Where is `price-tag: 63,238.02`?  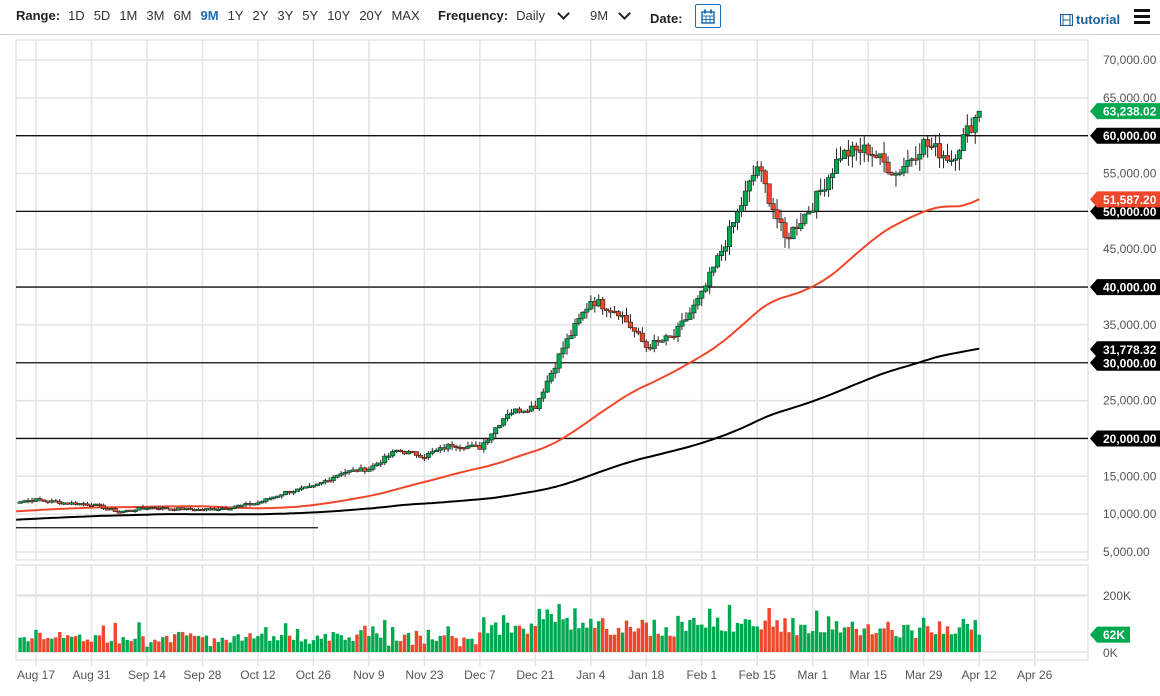
price-tag: 63,238.02 is located at coordinates (1125, 111).